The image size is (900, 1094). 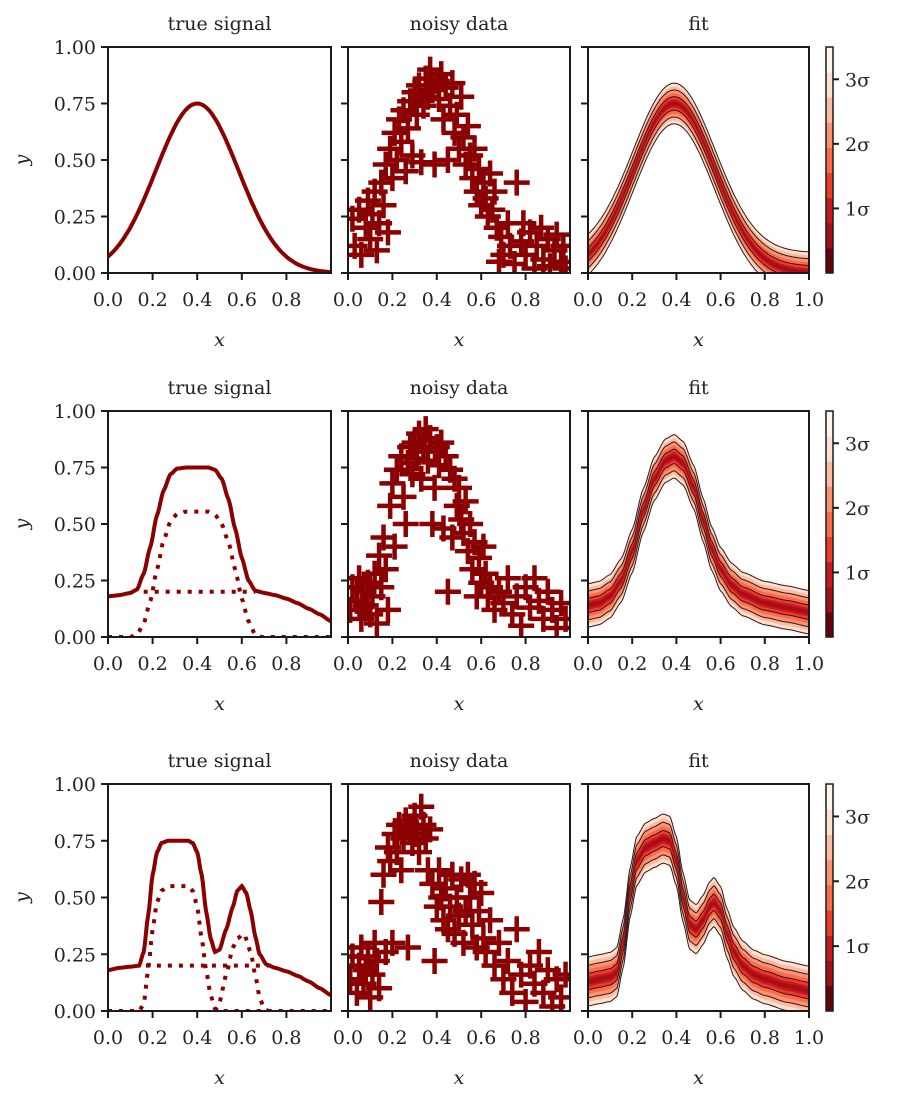 I want to click on colorbar-tick-label: 1σ, so click(x=857, y=947).